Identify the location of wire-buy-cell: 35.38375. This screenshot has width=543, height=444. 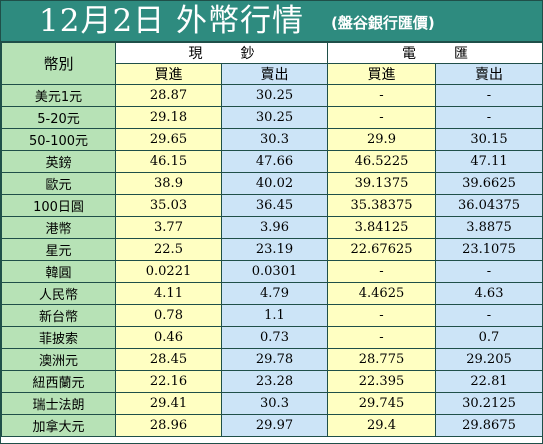
(381, 205).